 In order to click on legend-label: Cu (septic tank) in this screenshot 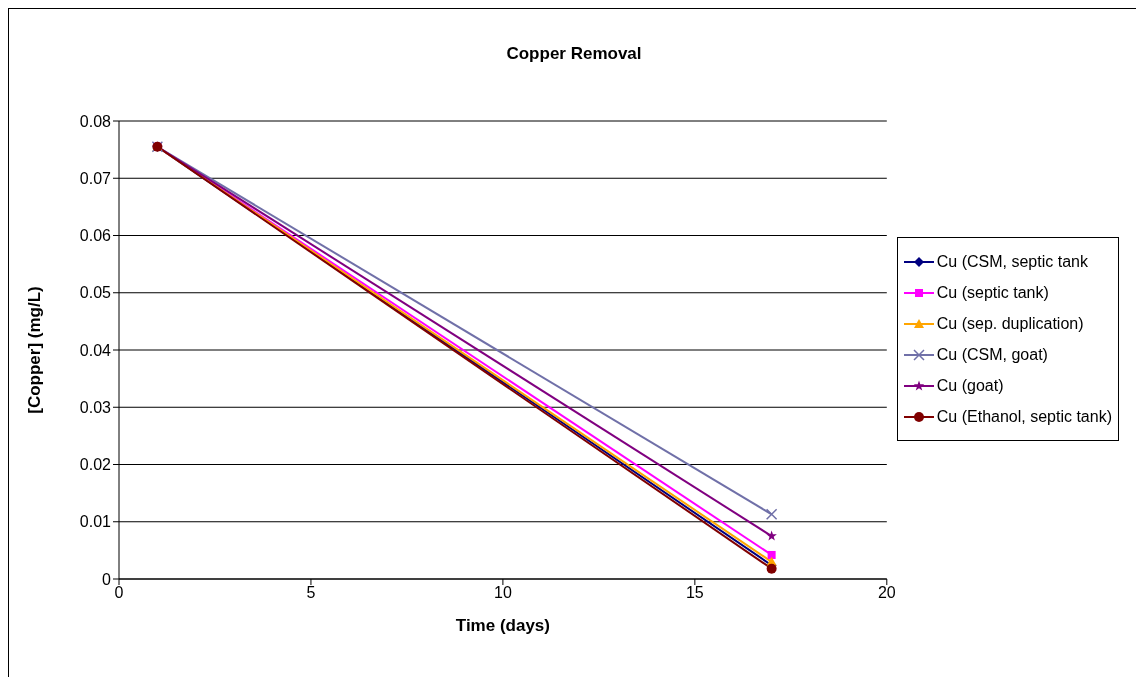, I will do `click(992, 292)`.